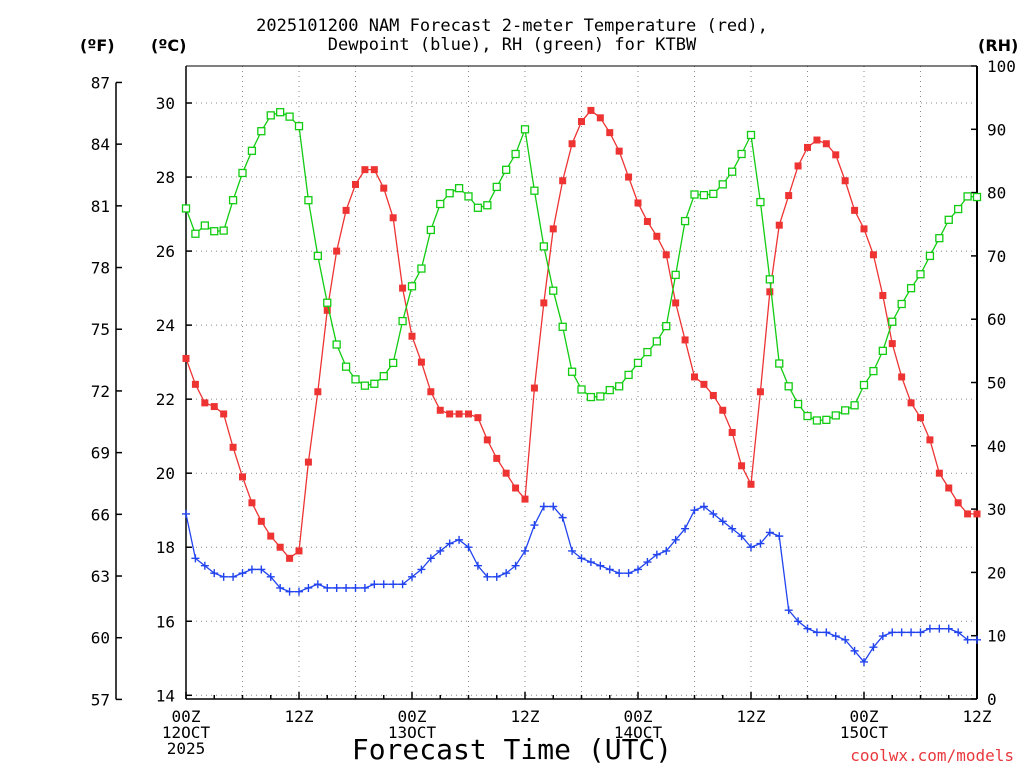 This screenshot has width=1024, height=768. What do you see at coordinates (996, 572) in the screenshot?
I see `rh-tick-label: 20` at bounding box center [996, 572].